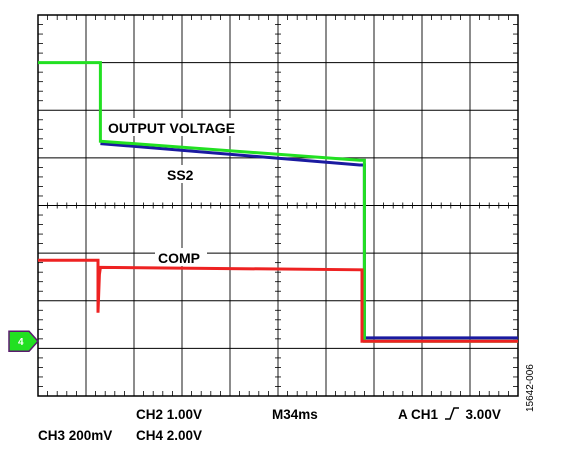 This screenshot has height=451, width=561. I want to click on trace-labels: OUTPUT VOLTAGE SS2 COMP, so click(182, 192).